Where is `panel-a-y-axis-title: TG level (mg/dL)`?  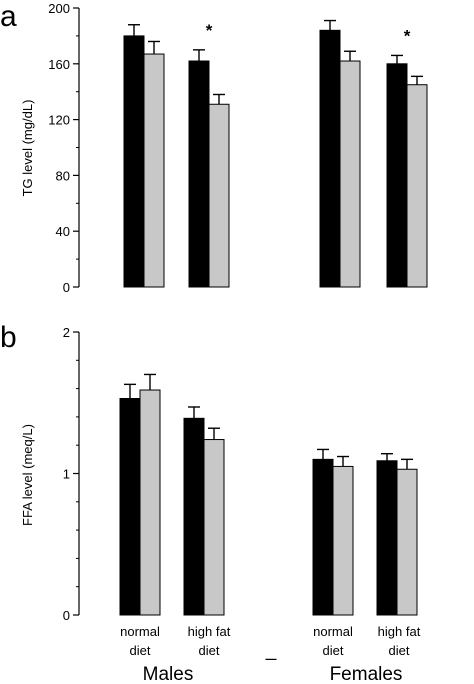 panel-a-y-axis-title: TG level (mg/dL) is located at coordinates (27, 148).